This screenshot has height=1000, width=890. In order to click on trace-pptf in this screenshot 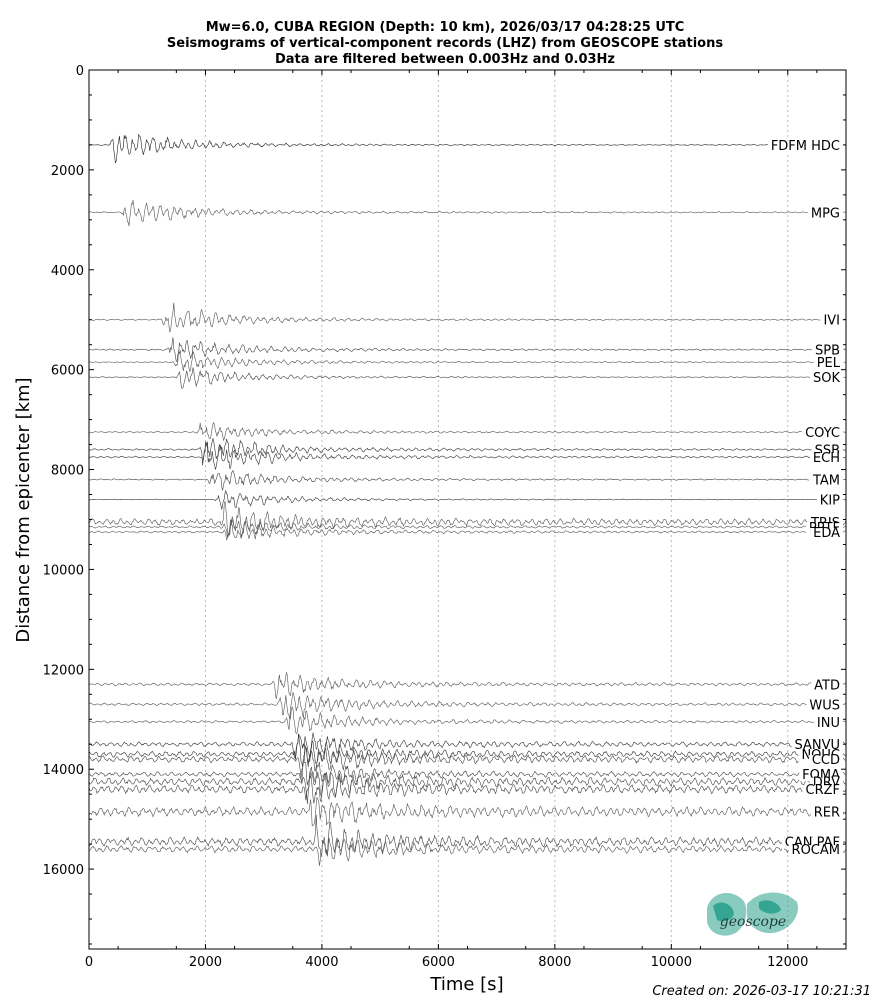, I will do `click(467, 528)`.